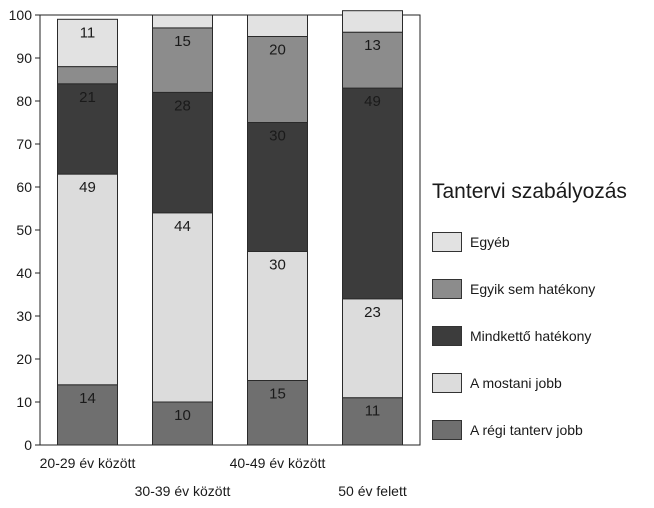  I want to click on y-tick-label: 10, so click(24, 402).